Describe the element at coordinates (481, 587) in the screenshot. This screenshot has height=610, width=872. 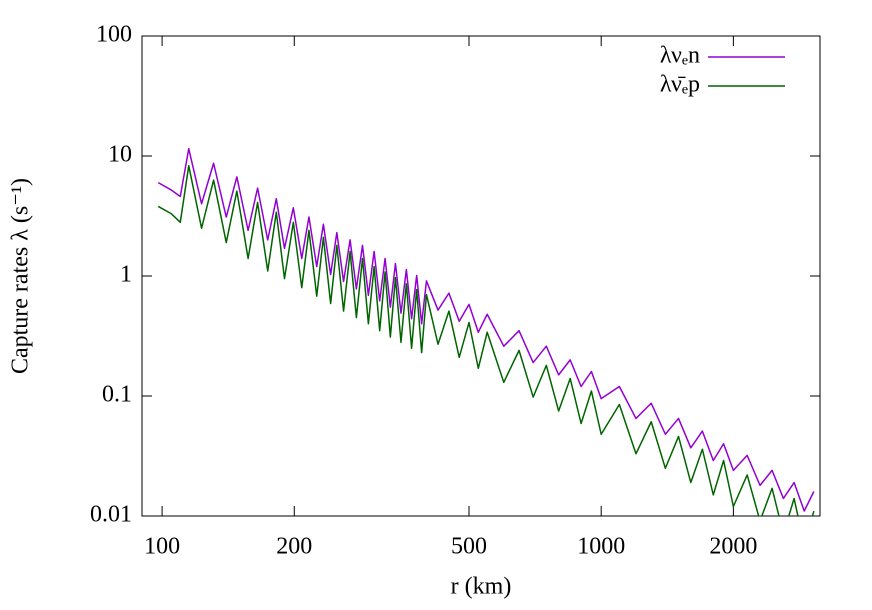
I see `x-axis-label: r (km)` at that location.